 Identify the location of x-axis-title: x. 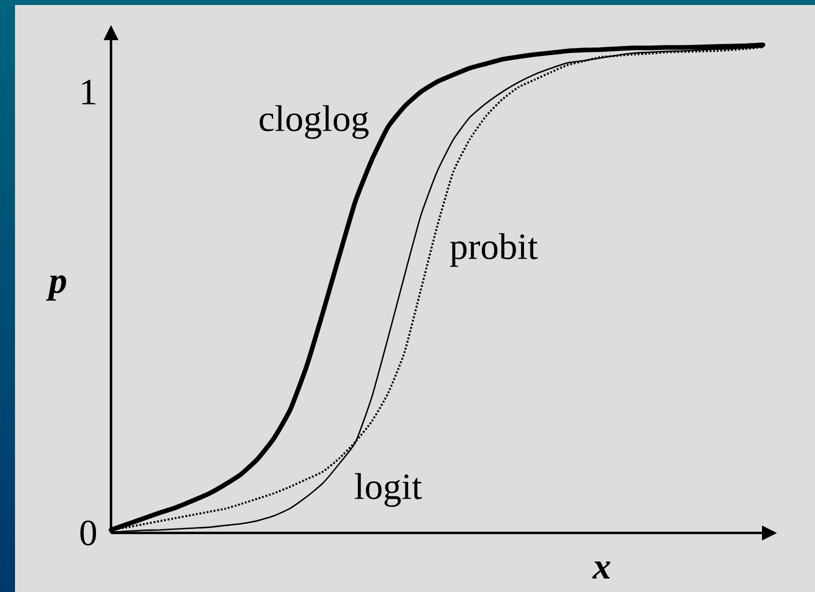
(601, 569).